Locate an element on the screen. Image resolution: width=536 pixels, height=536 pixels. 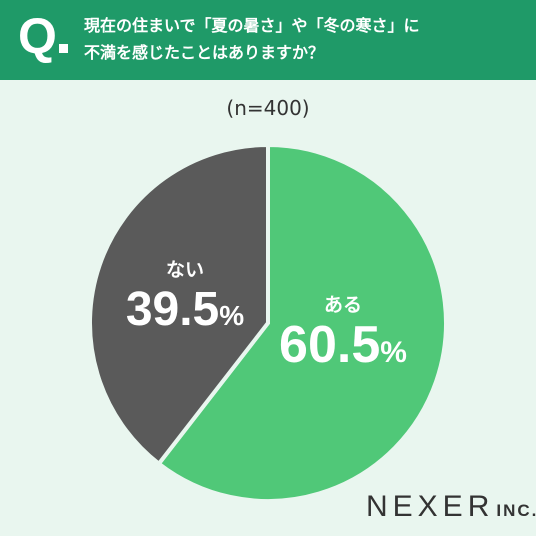
slice-label-nai: ない 39.5% is located at coordinates (185, 298).